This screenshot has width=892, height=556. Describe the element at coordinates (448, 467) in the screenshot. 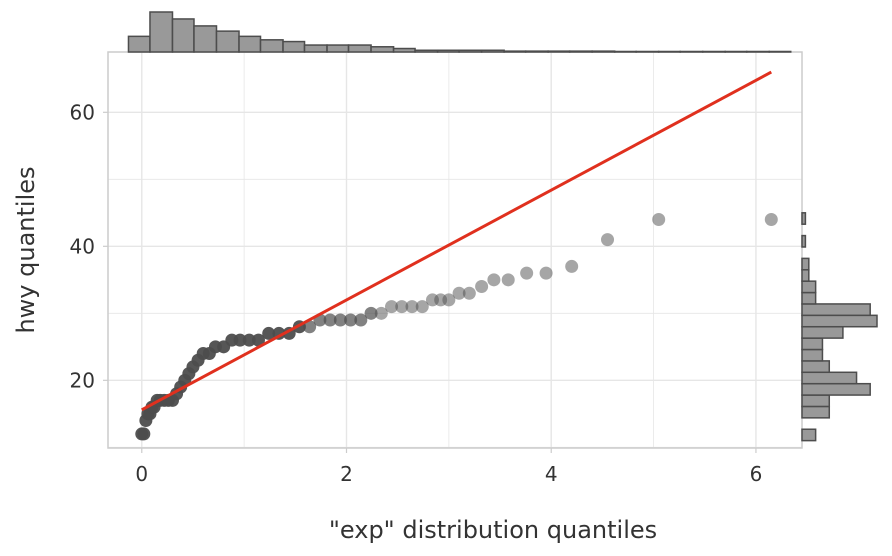

I see `x-axis-ticks: 0 2 4 6` at that location.